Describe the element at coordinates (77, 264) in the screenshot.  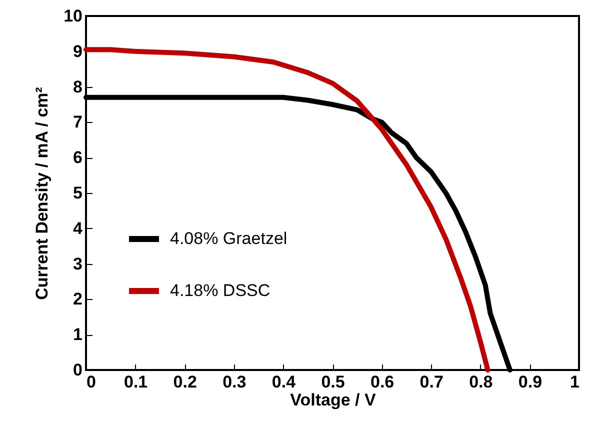
I see `y-tick-label: 3` at that location.